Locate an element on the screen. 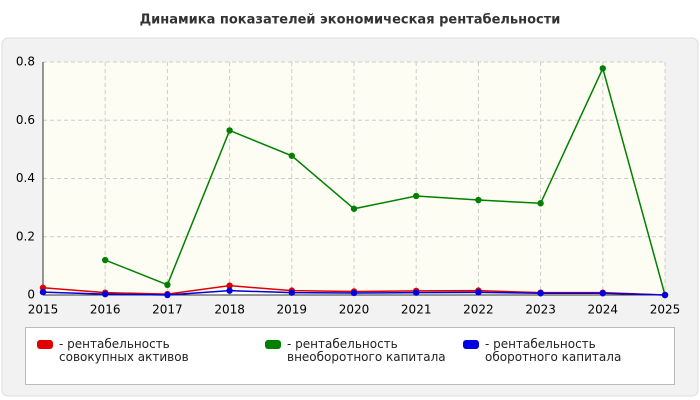  x-tick-label: 2017 is located at coordinates (167, 310).